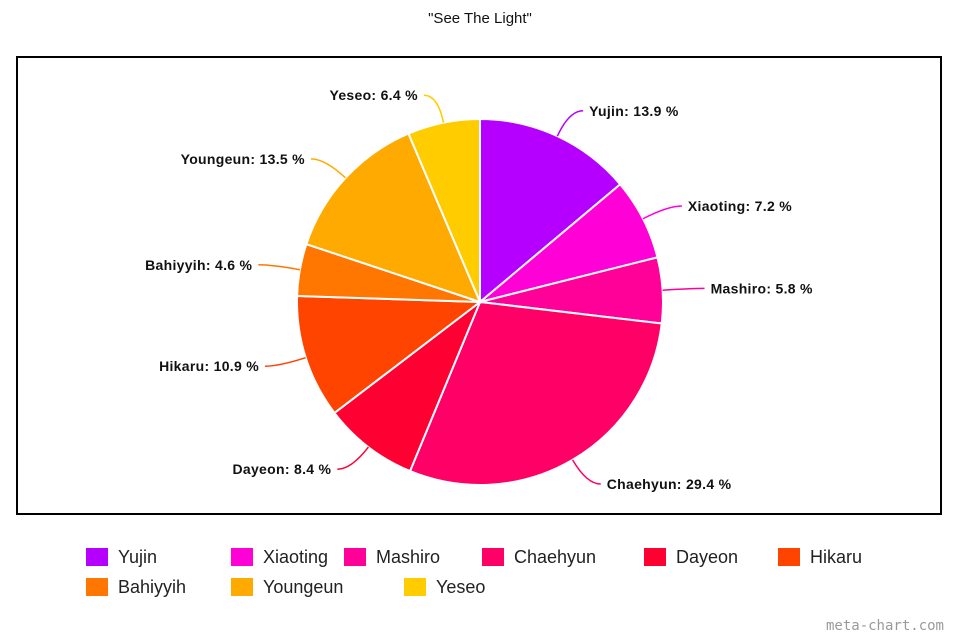  What do you see at coordinates (444, 210) in the screenshot?
I see `pie-slice-yeseo` at bounding box center [444, 210].